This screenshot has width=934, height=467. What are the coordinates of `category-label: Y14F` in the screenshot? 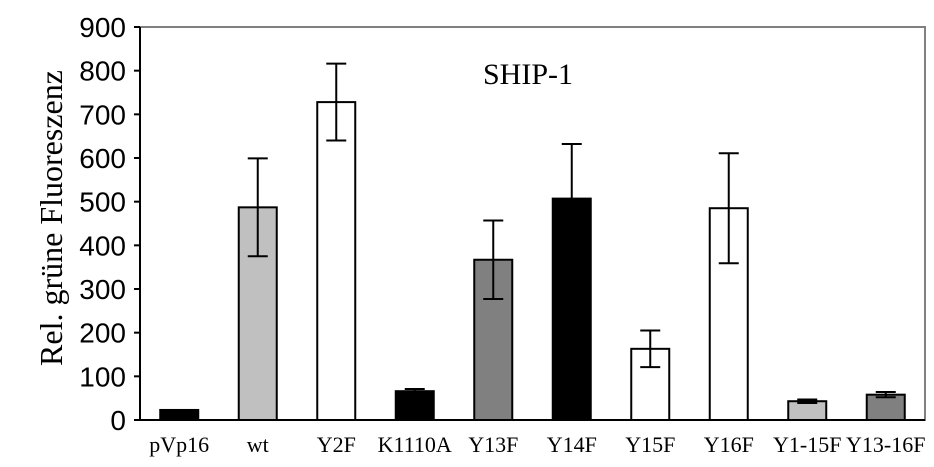 It's located at (572, 444).